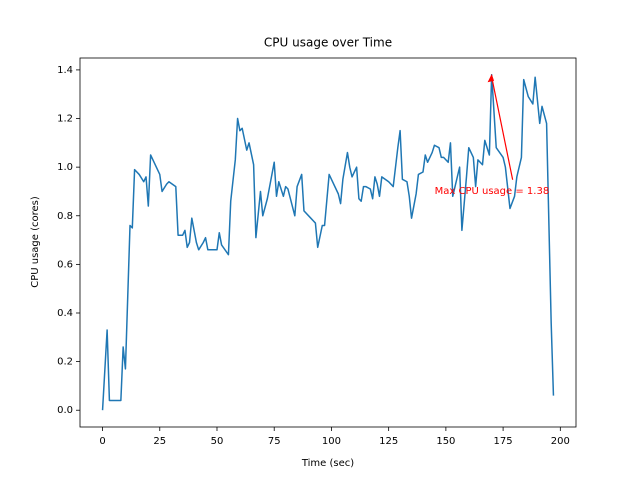  I want to click on x-tick-label: 25, so click(159, 441).